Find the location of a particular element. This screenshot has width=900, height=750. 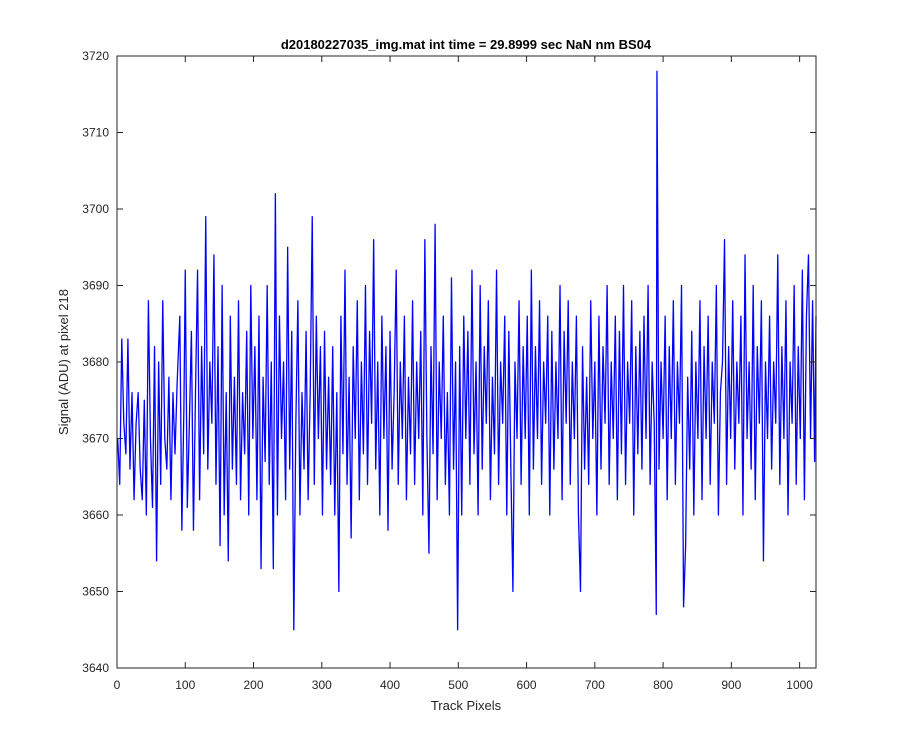

y-tick-label: 3700 is located at coordinates (95, 209).